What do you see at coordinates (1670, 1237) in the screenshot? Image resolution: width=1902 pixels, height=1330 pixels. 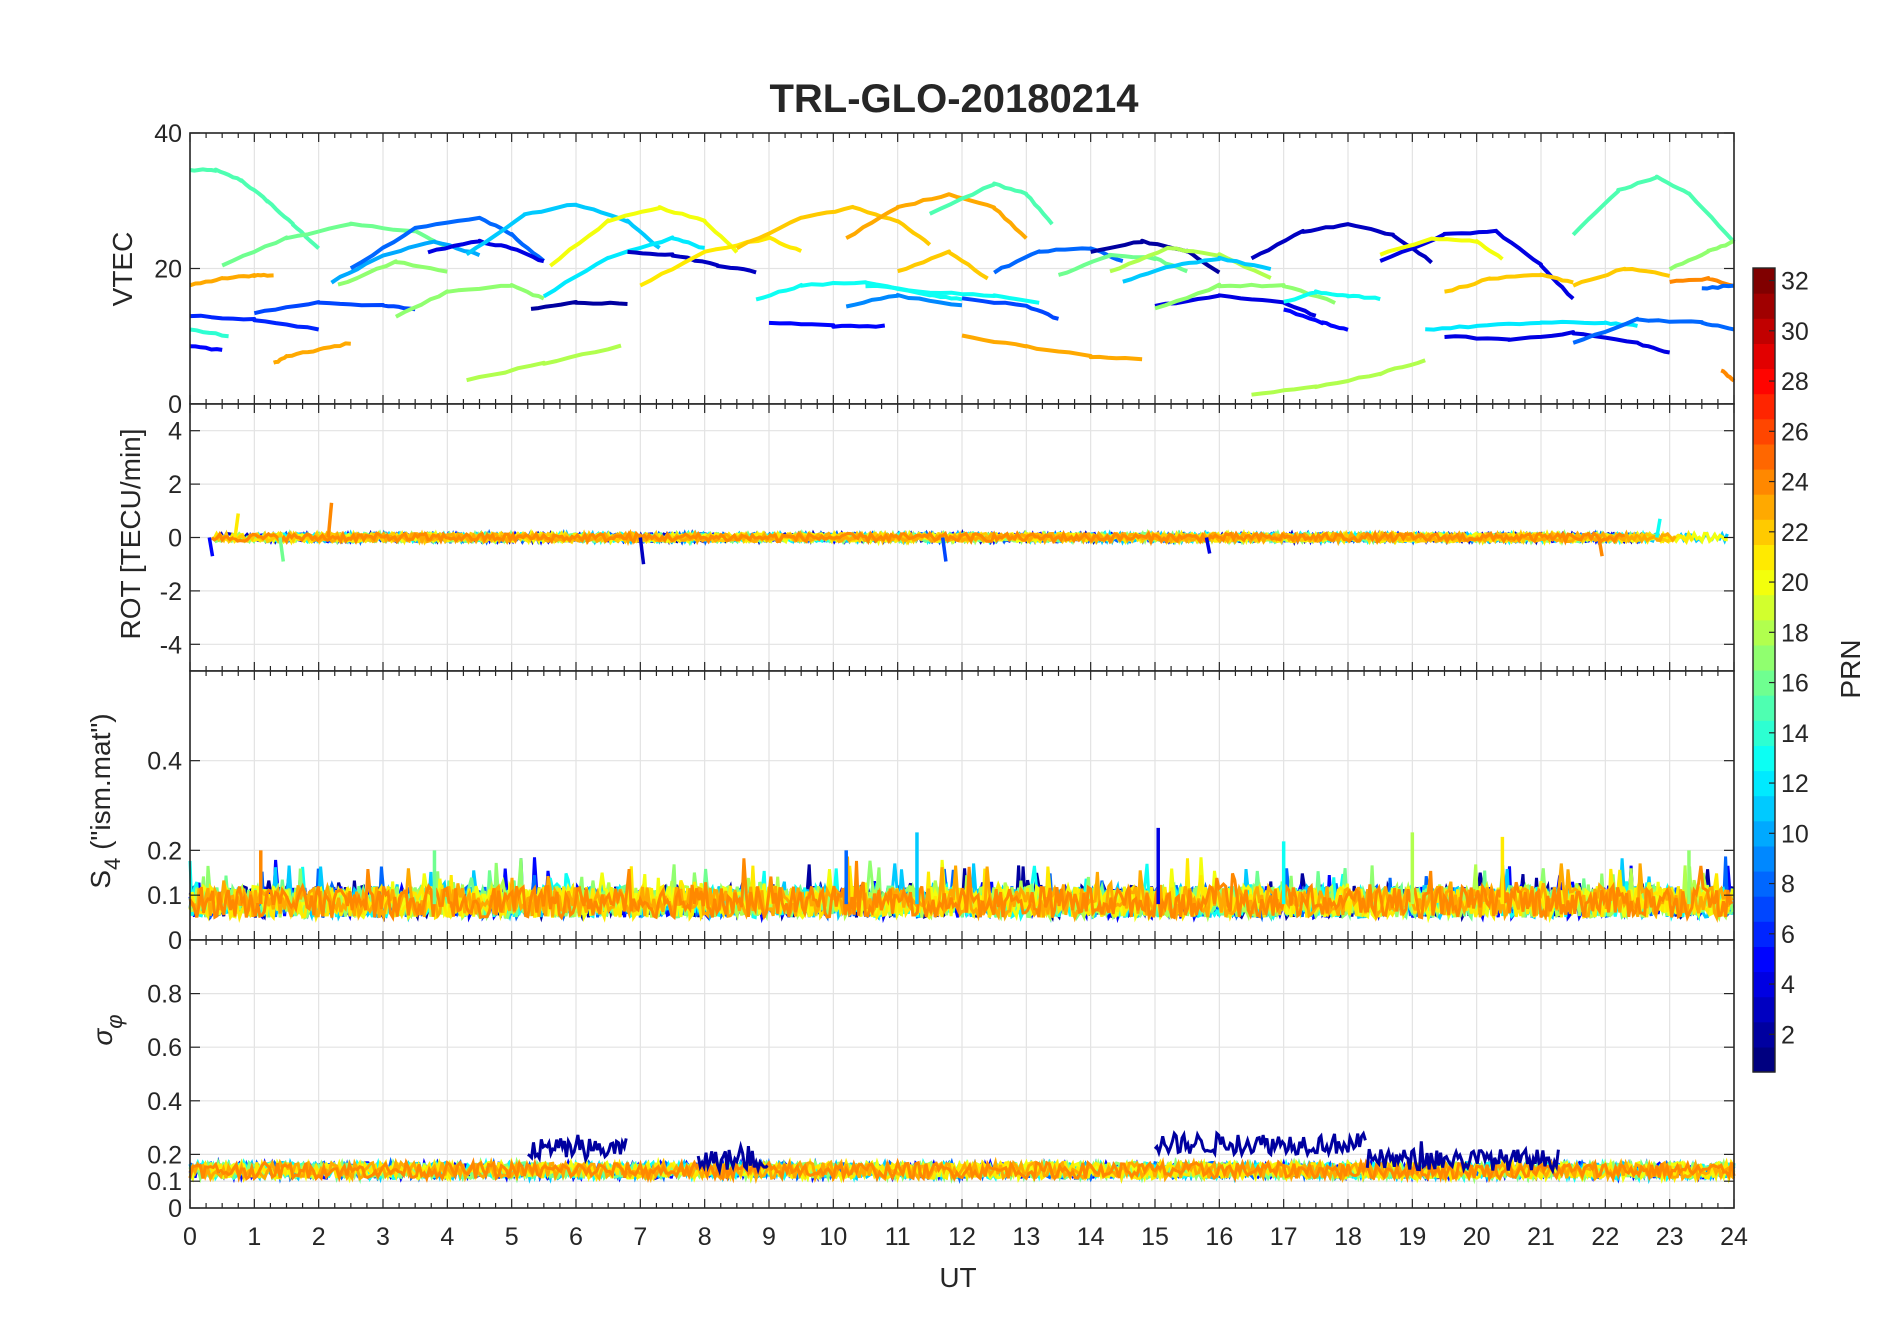 I see `x-tick-label: 23` at bounding box center [1670, 1237].